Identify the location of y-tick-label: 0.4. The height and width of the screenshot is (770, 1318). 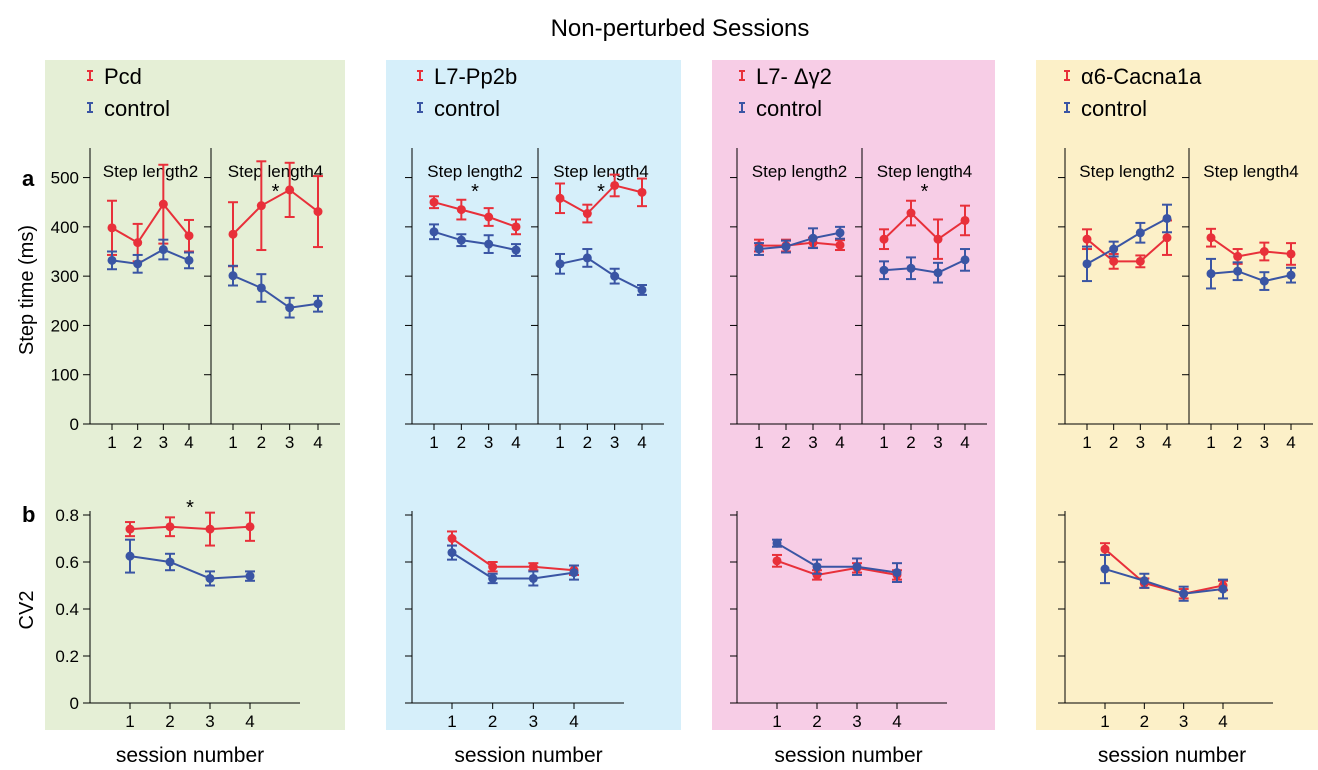
(67, 609).